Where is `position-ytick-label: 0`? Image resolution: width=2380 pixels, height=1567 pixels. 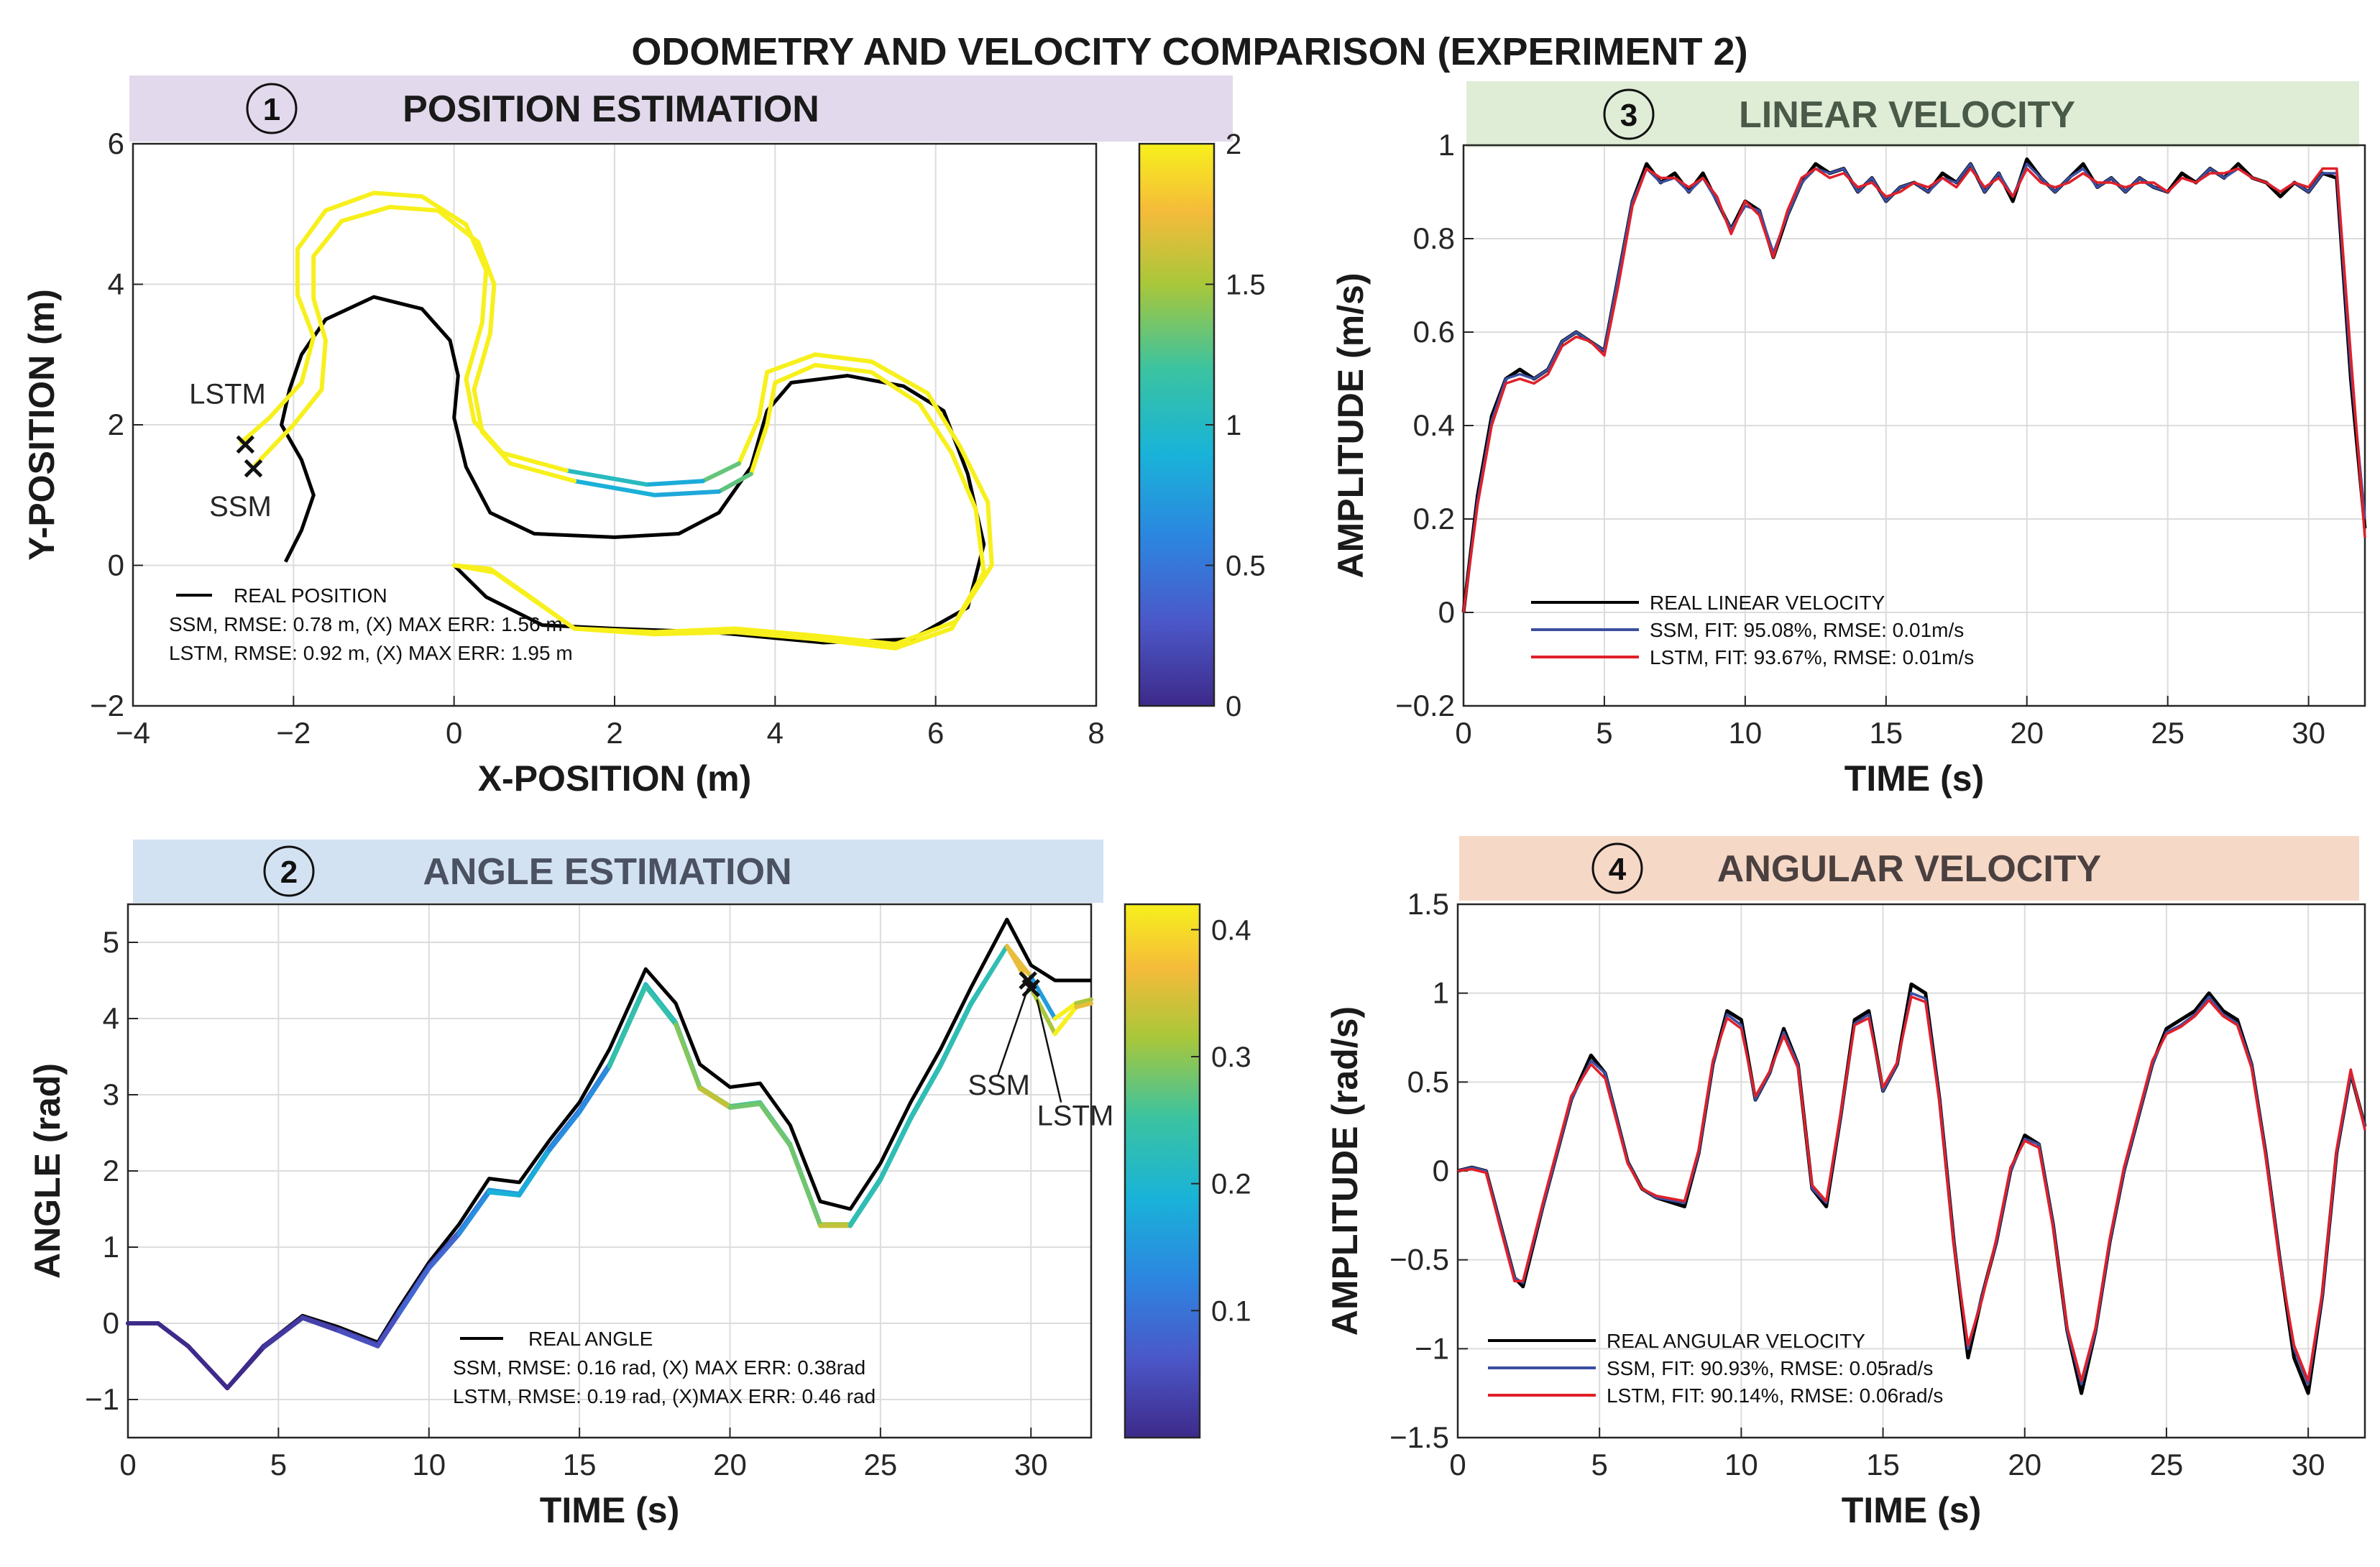
position-ytick-label: 0 is located at coordinates (116, 565).